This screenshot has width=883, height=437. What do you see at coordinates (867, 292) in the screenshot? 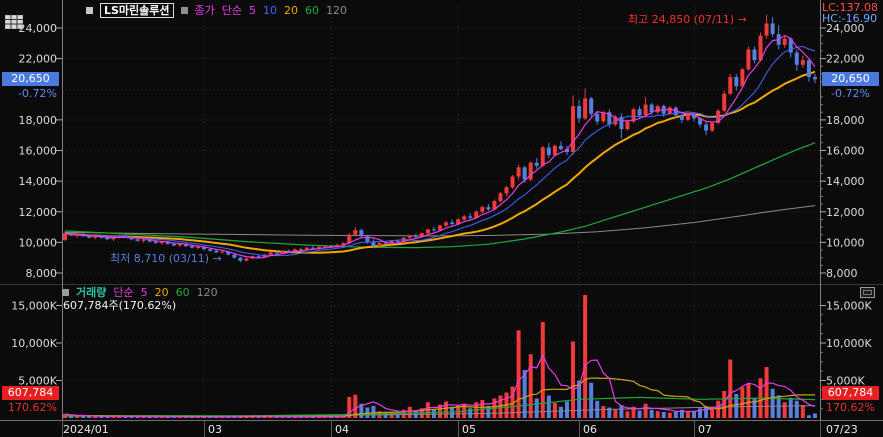
I see `panel-mini-button` at bounding box center [867, 292].